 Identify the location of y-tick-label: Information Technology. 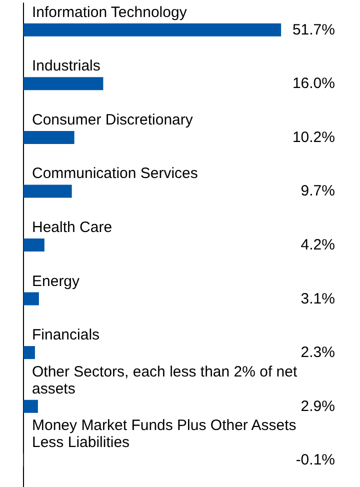
(110, 12).